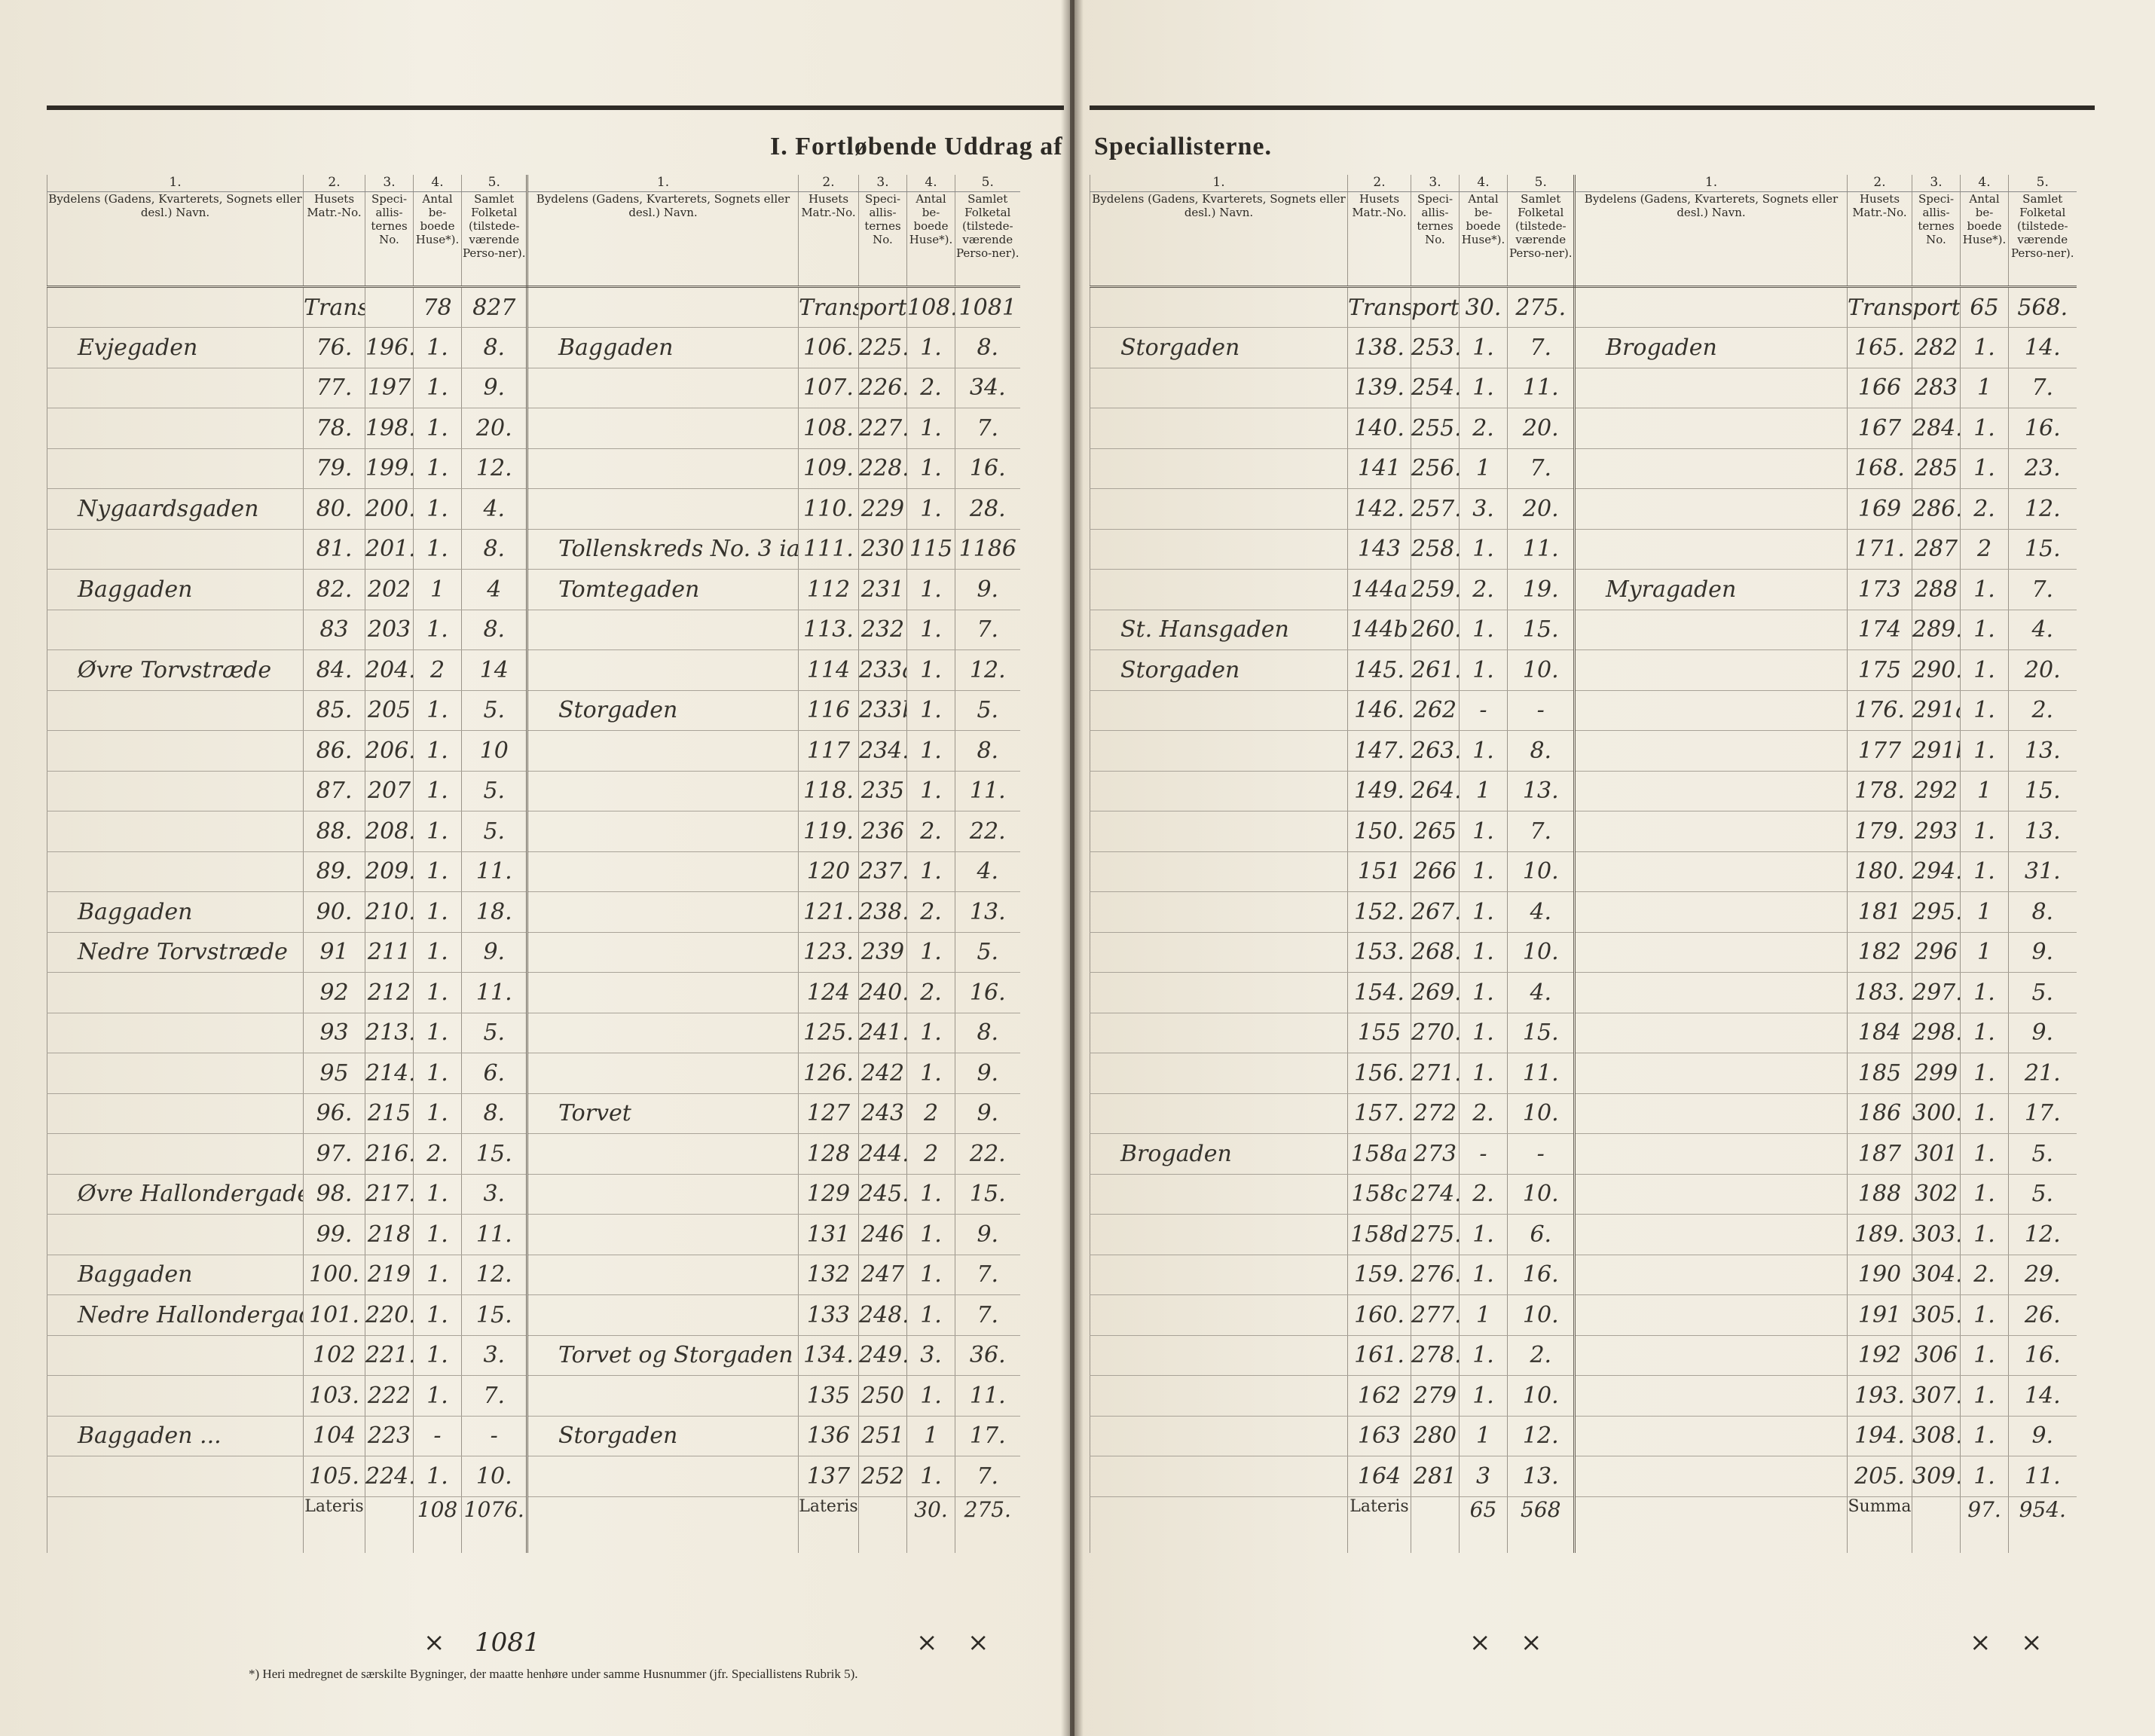 Image resolution: width=2155 pixels, height=1736 pixels. Describe the element at coordinates (882, 549) in the screenshot. I see `special-list-no: 230` at that location.